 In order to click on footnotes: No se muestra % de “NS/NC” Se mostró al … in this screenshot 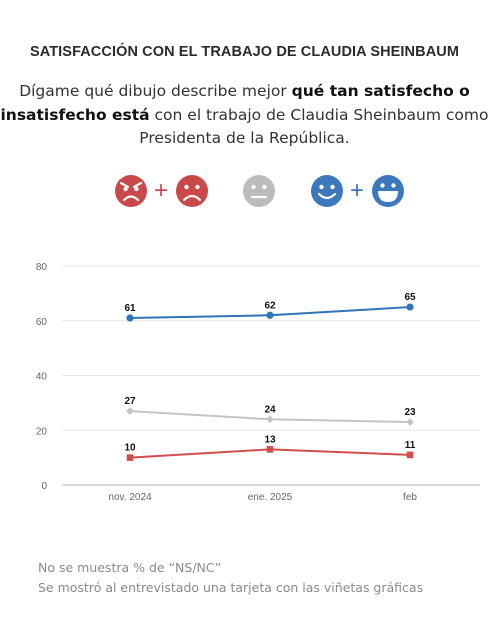, I will do `click(230, 578)`.